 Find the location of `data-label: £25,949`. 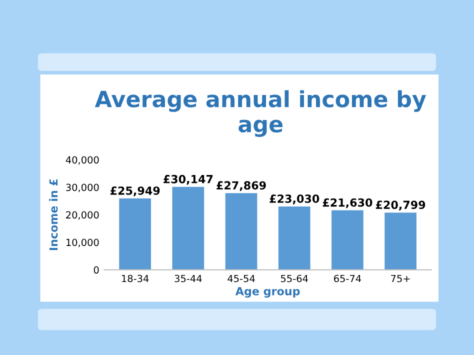

data-label: £25,949 is located at coordinates (135, 191).